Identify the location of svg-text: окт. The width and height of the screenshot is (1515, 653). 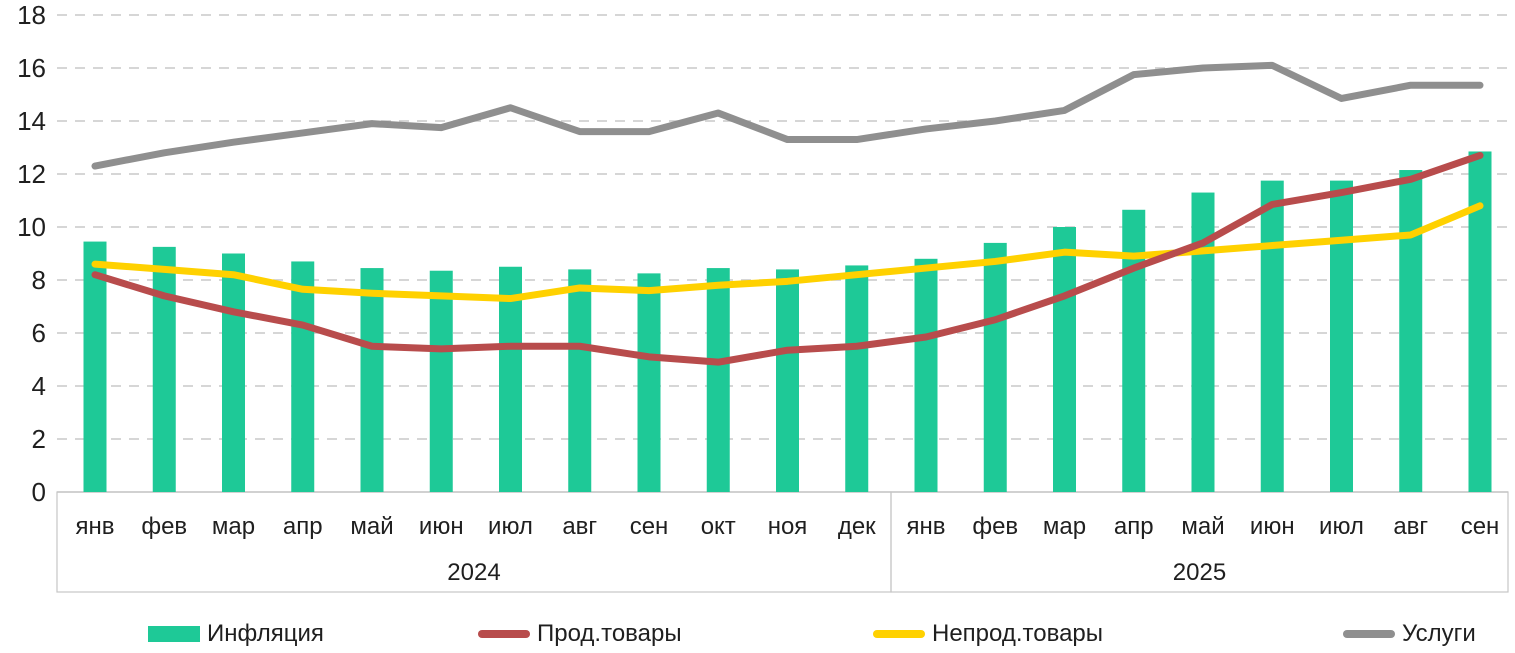
(718, 526).